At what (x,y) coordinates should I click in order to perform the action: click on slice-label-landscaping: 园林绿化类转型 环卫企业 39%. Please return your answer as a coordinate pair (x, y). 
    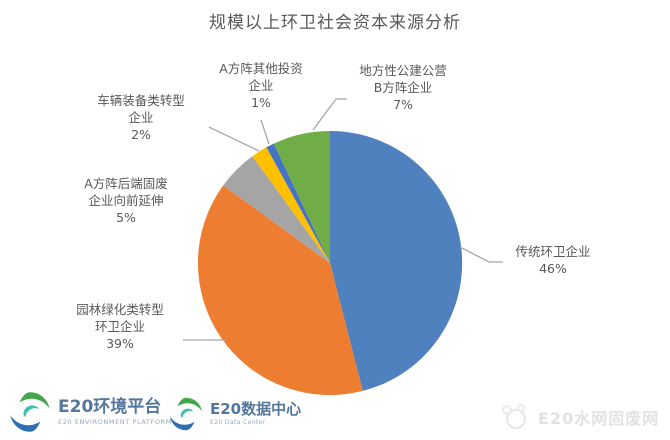
    Looking at the image, I should click on (120, 327).